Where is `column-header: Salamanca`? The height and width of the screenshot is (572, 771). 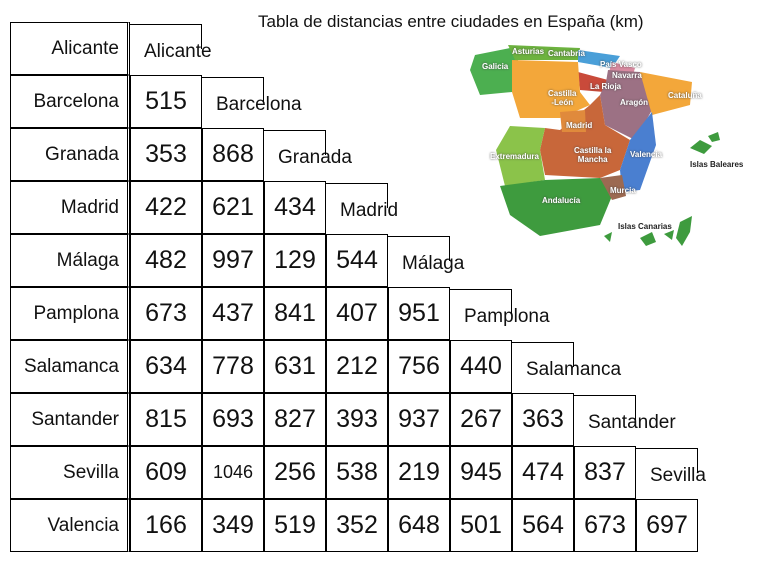 column-header: Salamanca is located at coordinates (566, 367).